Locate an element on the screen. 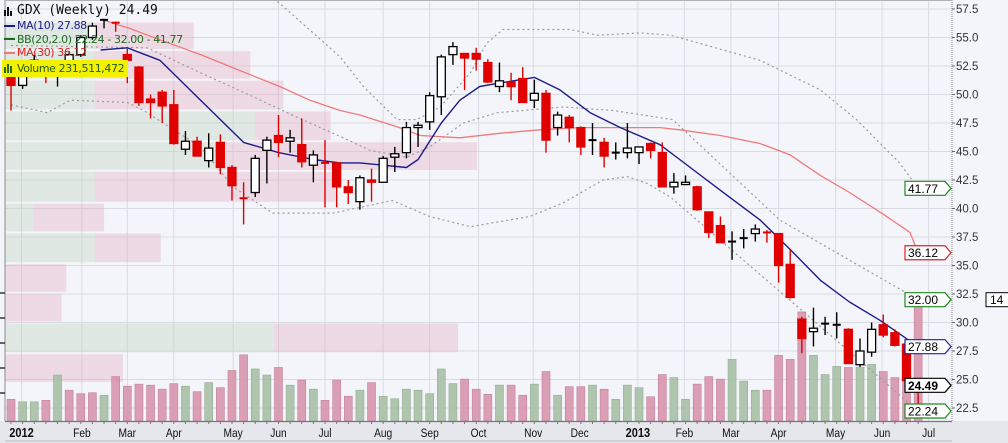  legend-title-row: GDX (Weekly) 24.49 is located at coordinates (93, 11).